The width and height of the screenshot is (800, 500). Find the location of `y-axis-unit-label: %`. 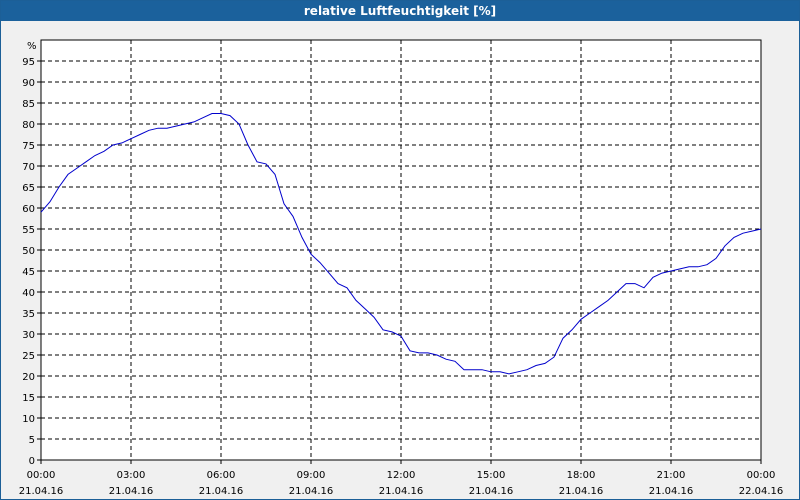

y-axis-unit-label: % is located at coordinates (32, 46).